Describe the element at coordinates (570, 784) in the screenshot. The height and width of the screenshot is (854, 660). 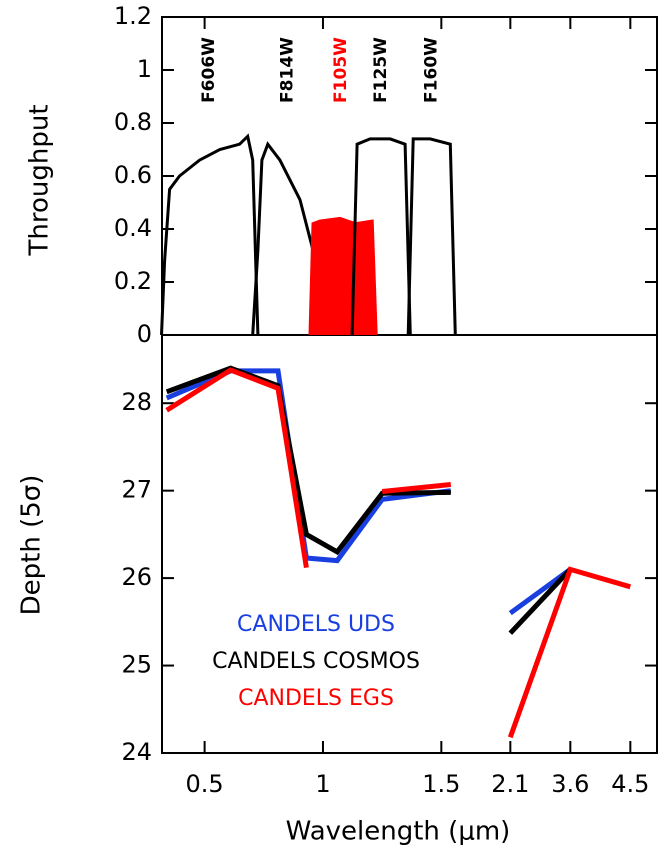
I see `x-tick-label: 3.6` at that location.